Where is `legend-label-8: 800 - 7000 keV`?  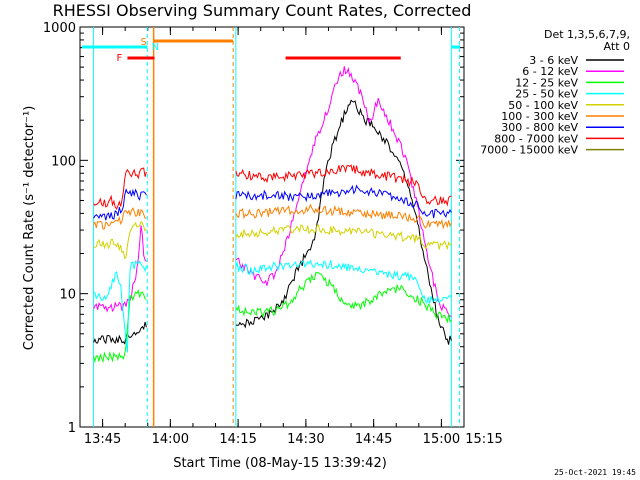 legend-label-8: 800 - 7000 keV is located at coordinates (536, 138).